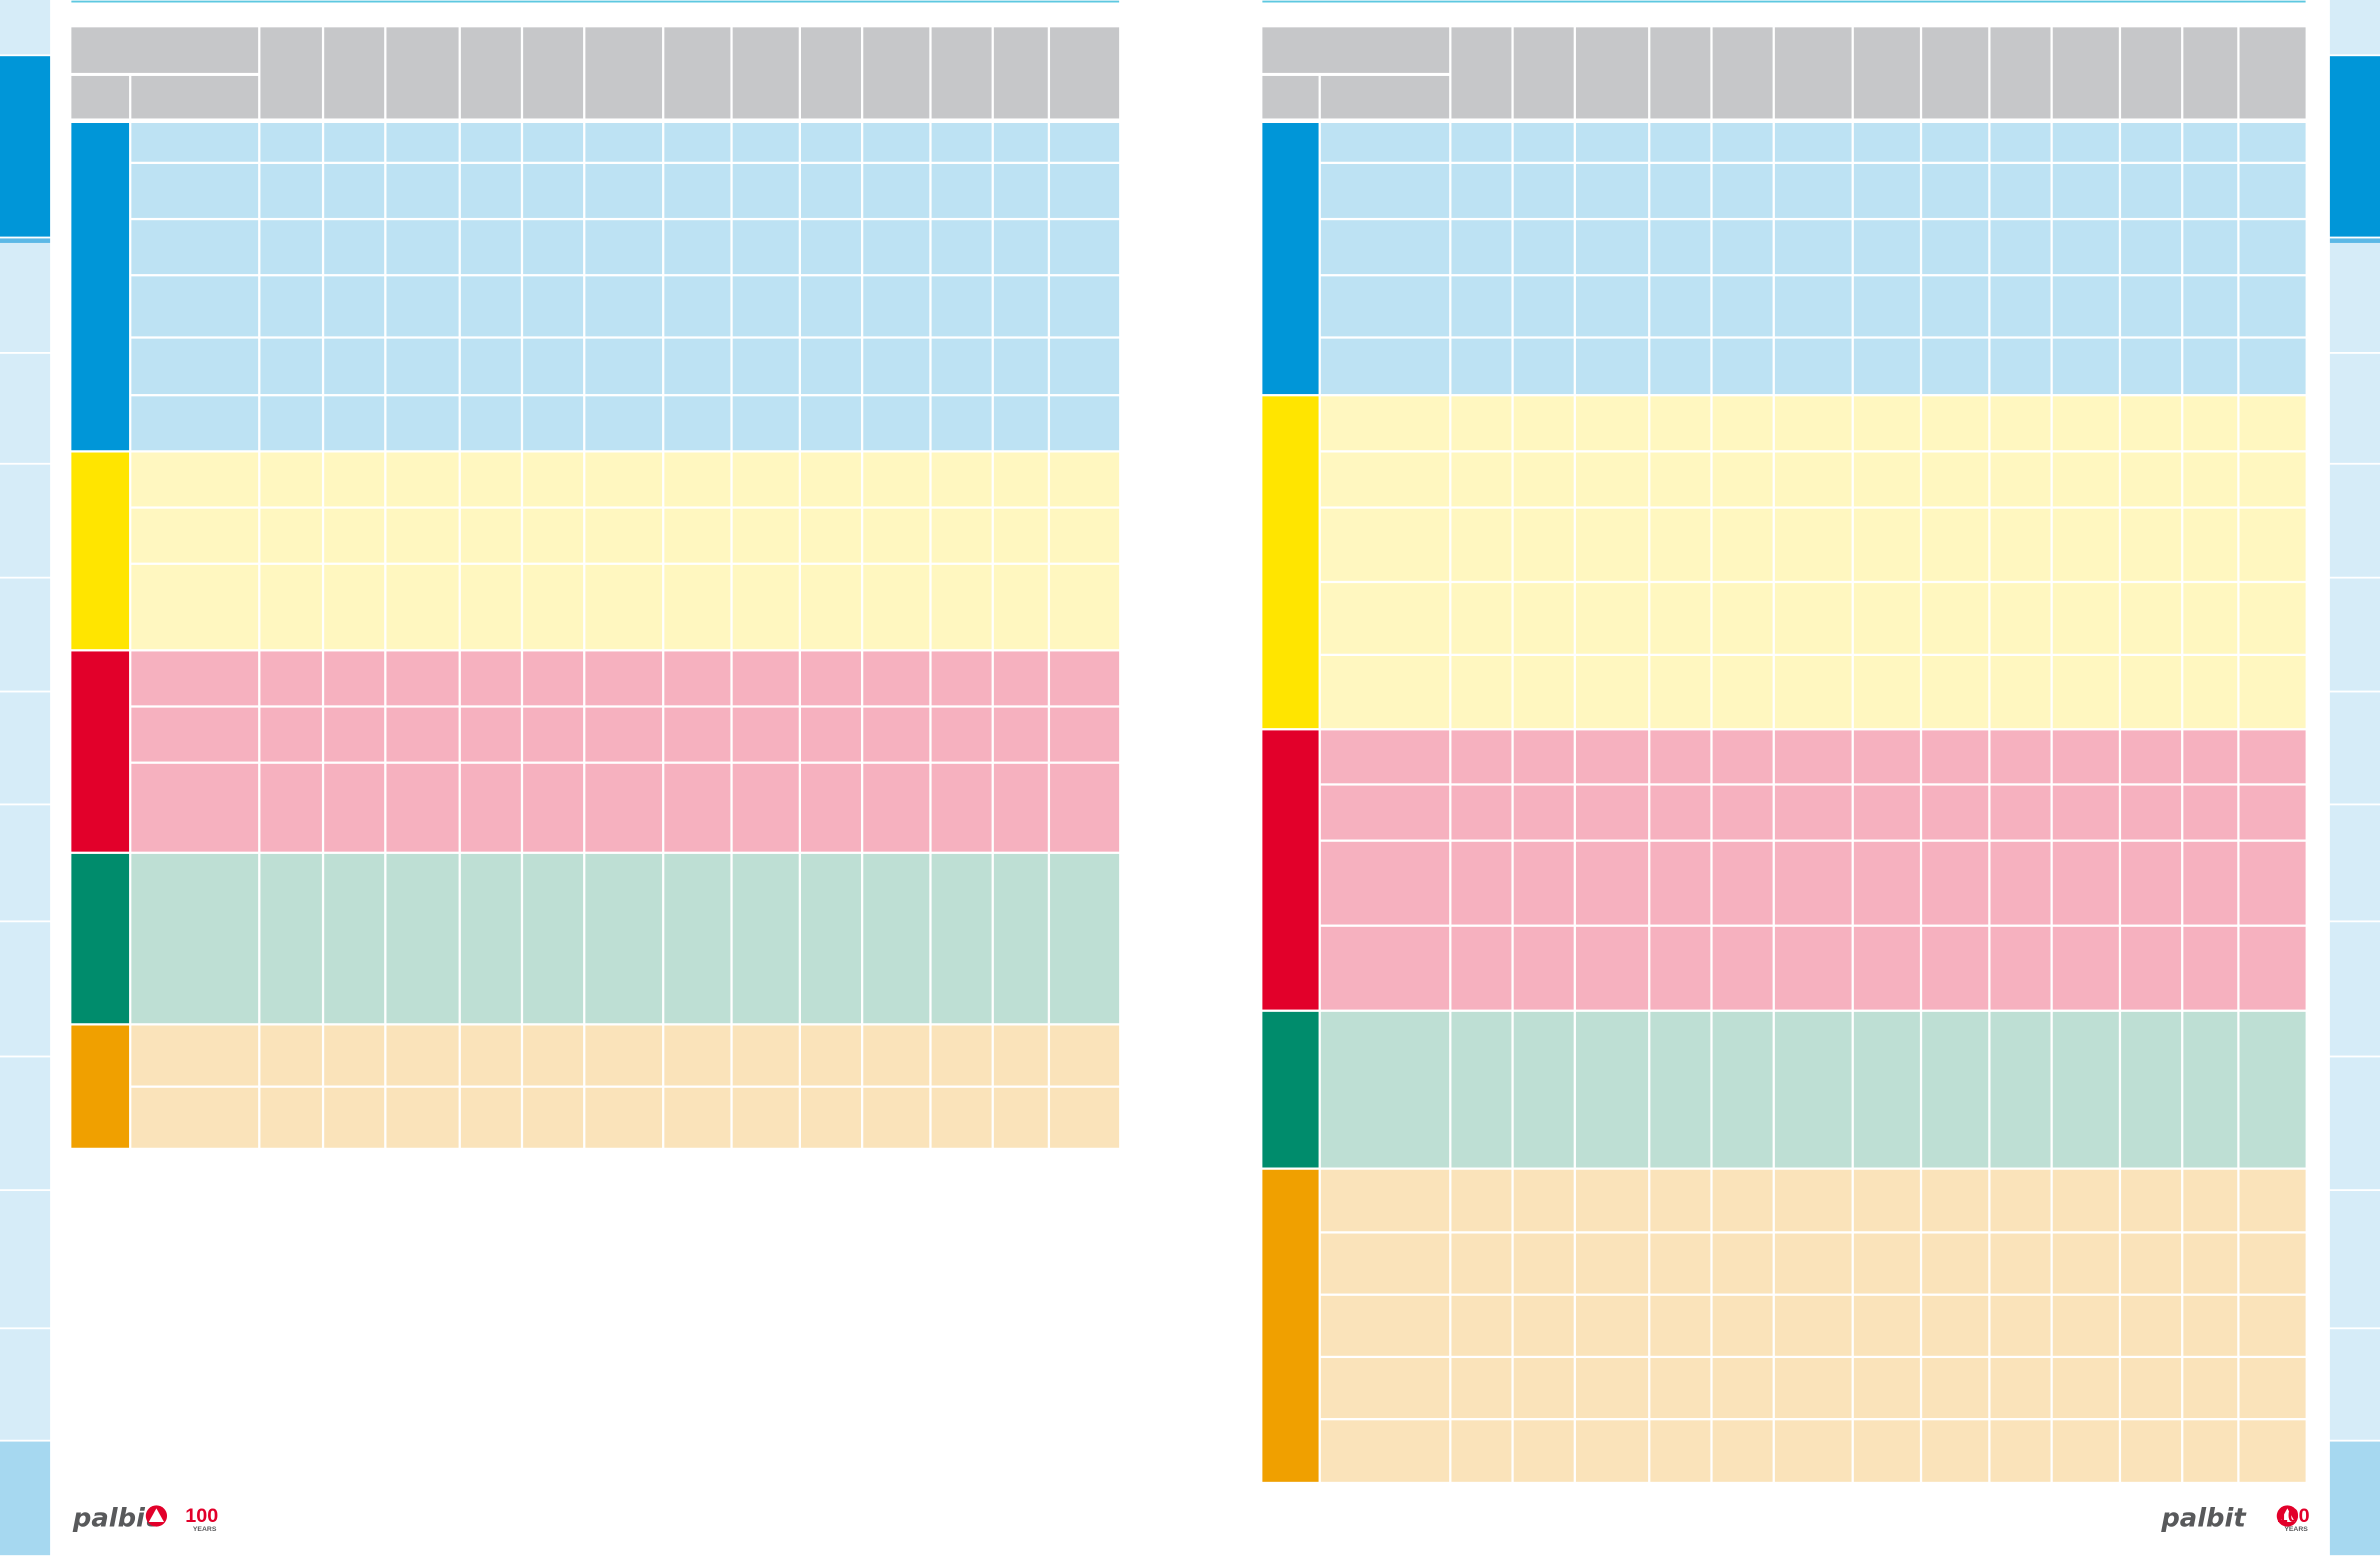 Image resolution: width=2380 pixels, height=1557 pixels. What do you see at coordinates (115, 1519) in the screenshot?
I see `brand: palbit` at bounding box center [115, 1519].